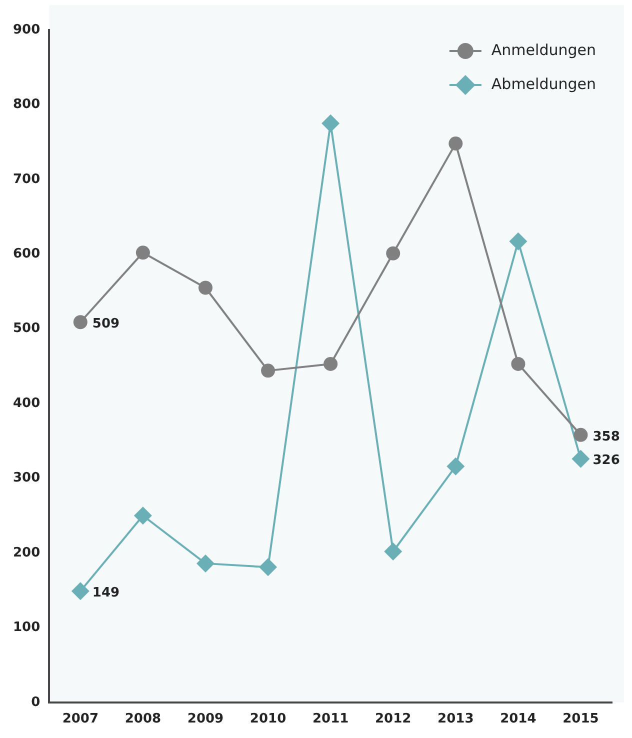  What do you see at coordinates (606, 460) in the screenshot?
I see `data-label: 326` at bounding box center [606, 460].